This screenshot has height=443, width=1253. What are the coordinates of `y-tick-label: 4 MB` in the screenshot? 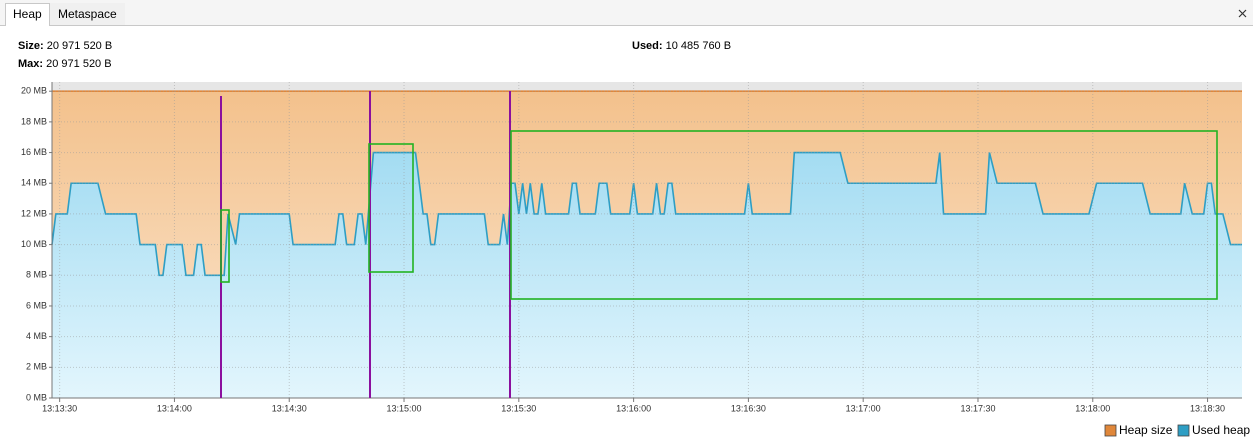 It's located at (36, 336).